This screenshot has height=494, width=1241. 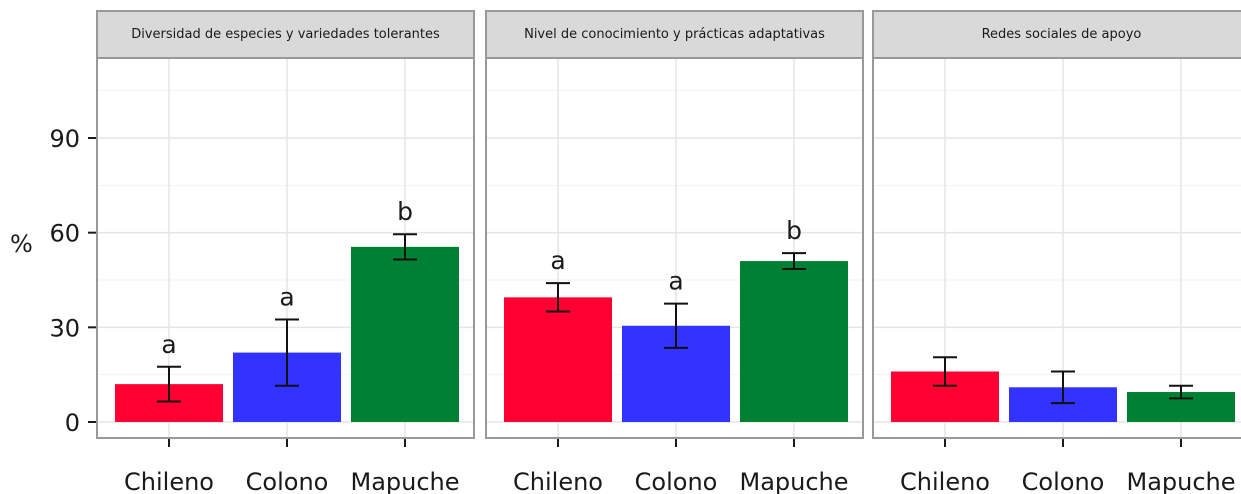 What do you see at coordinates (21, 244) in the screenshot?
I see `y-axis-label: %` at bounding box center [21, 244].